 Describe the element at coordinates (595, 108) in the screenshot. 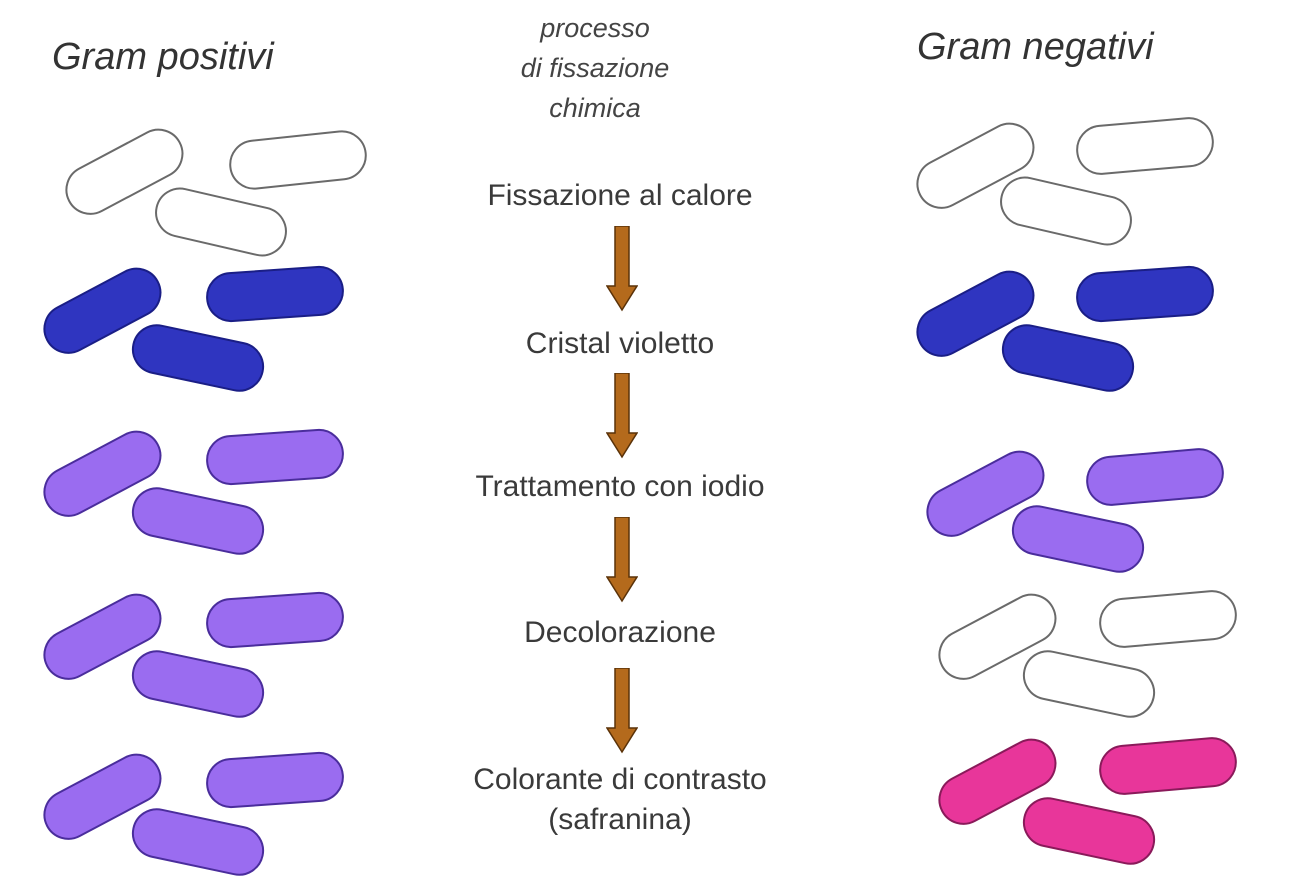

I see `process-label-line-3: chimica` at that location.